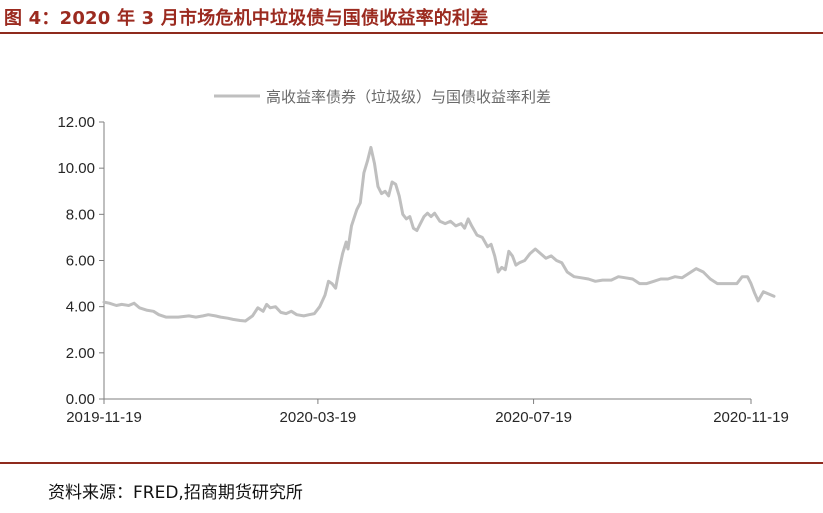  Describe the element at coordinates (80, 307) in the screenshot. I see `y-tick-label: 4.00` at that location.